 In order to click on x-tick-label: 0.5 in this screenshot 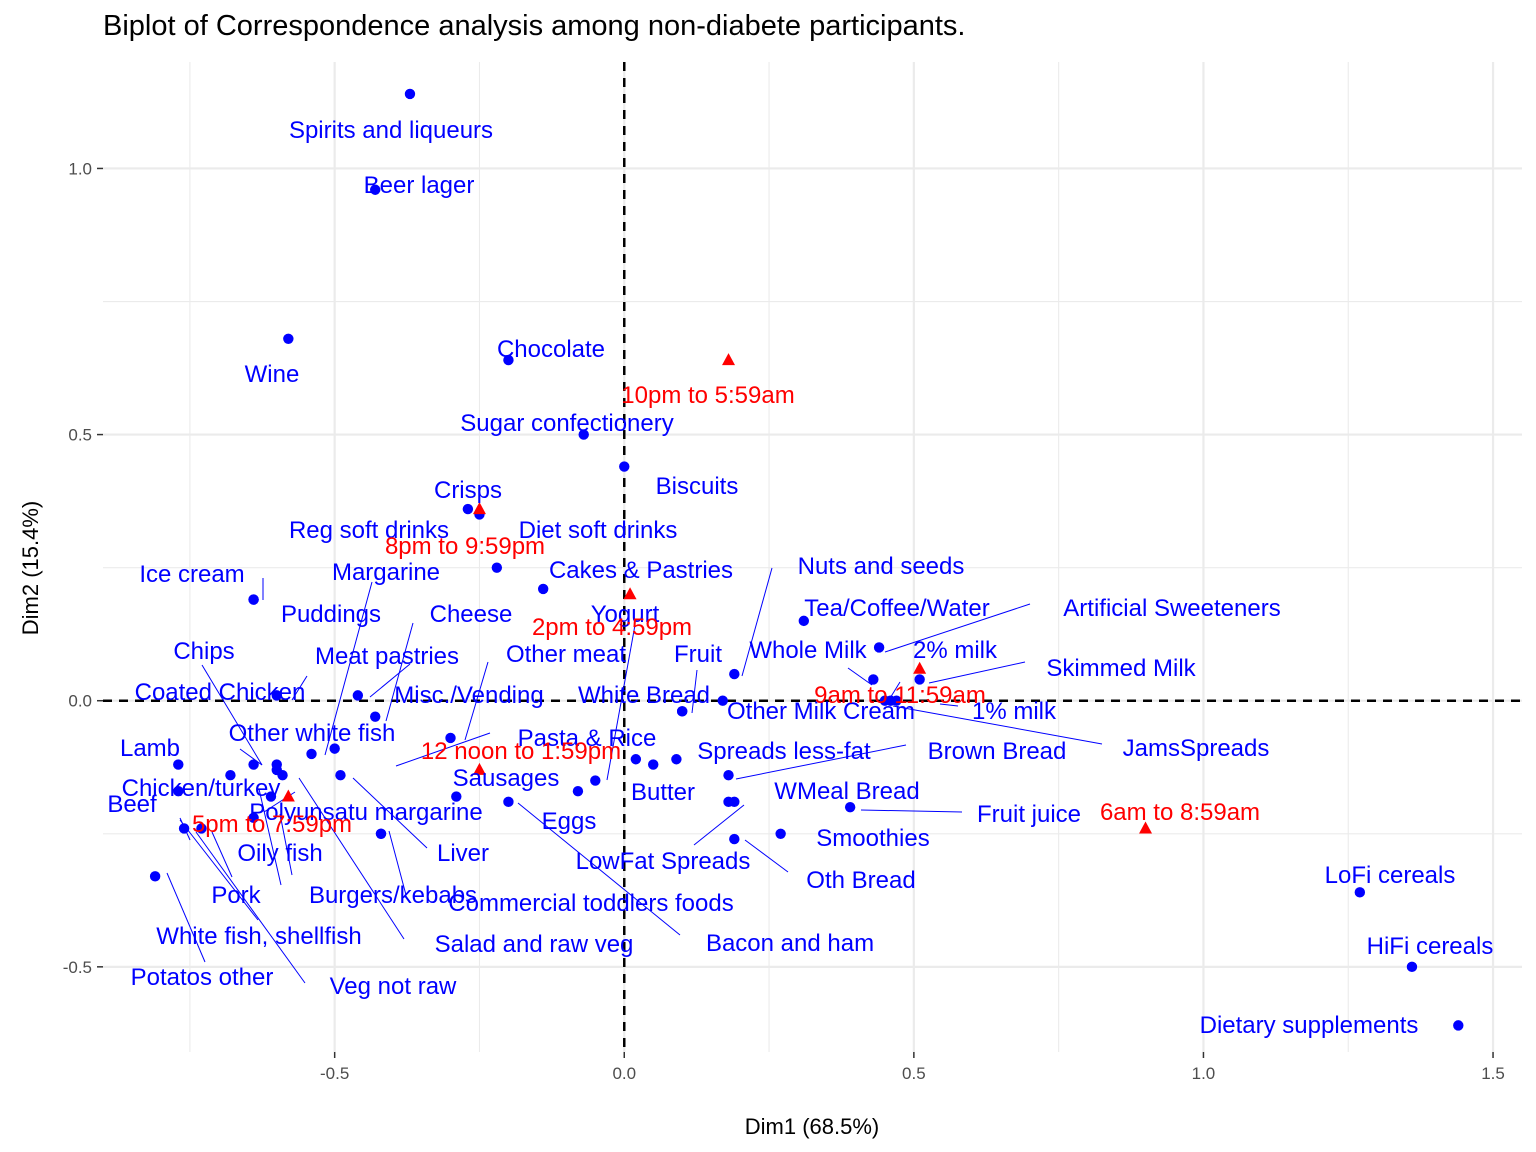, I will do `click(914, 1073)`.